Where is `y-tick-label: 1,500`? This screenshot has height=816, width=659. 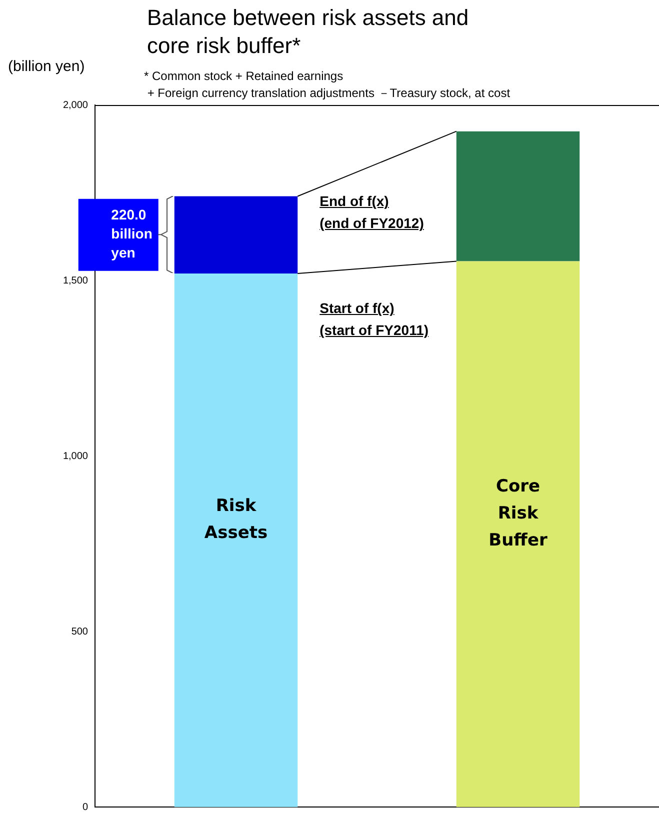 y-tick-label: 1,500 is located at coordinates (75, 280).